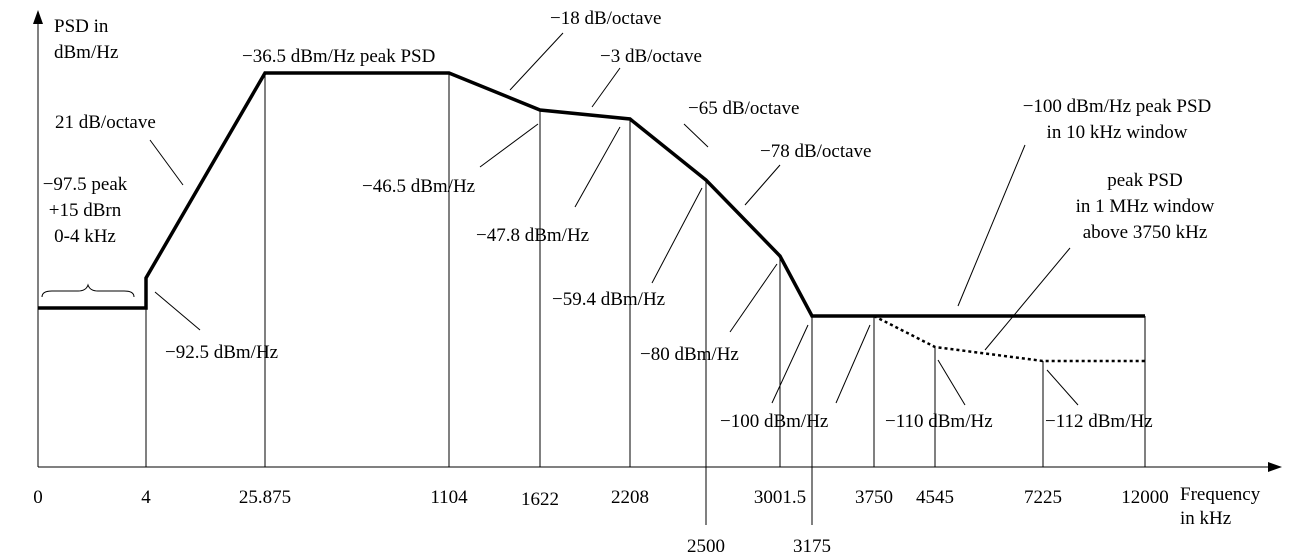 The image size is (1291, 559). What do you see at coordinates (88, 290) in the screenshot?
I see `brace` at bounding box center [88, 290].